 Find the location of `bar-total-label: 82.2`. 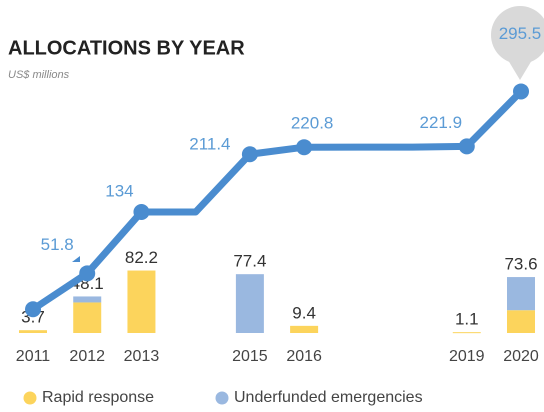

bar-total-label: 82.2 is located at coordinates (141, 257).